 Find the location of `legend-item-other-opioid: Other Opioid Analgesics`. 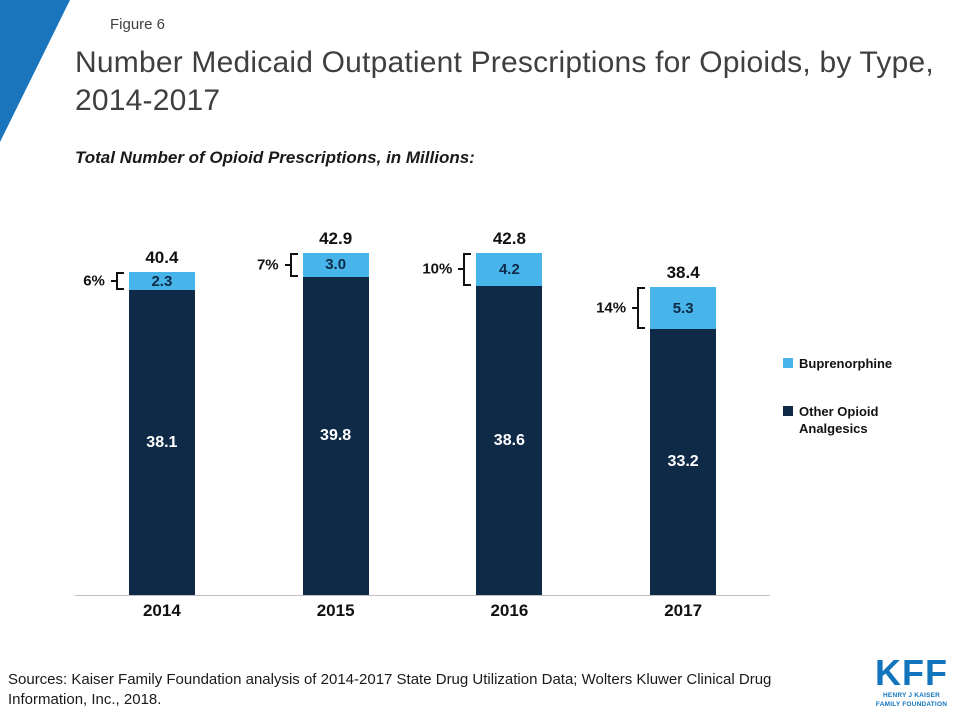

legend-item-other-opioid: Other Opioid Analgesics is located at coordinates (845, 420).